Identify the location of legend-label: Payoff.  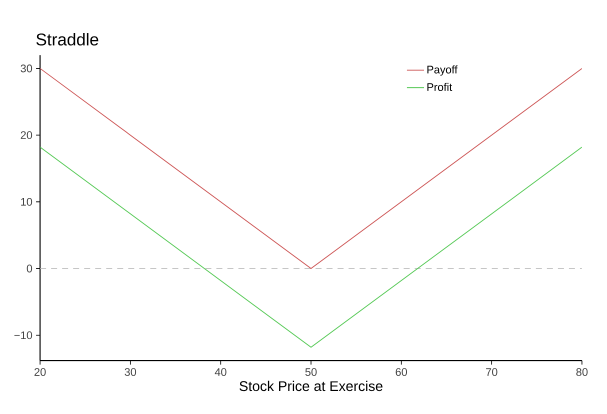
(442, 71).